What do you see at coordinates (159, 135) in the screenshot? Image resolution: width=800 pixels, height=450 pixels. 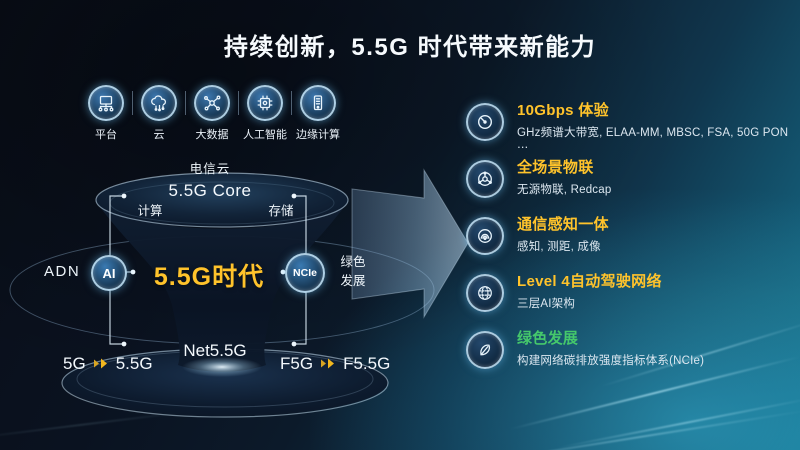 I see `cloud-label: 云` at bounding box center [159, 135].